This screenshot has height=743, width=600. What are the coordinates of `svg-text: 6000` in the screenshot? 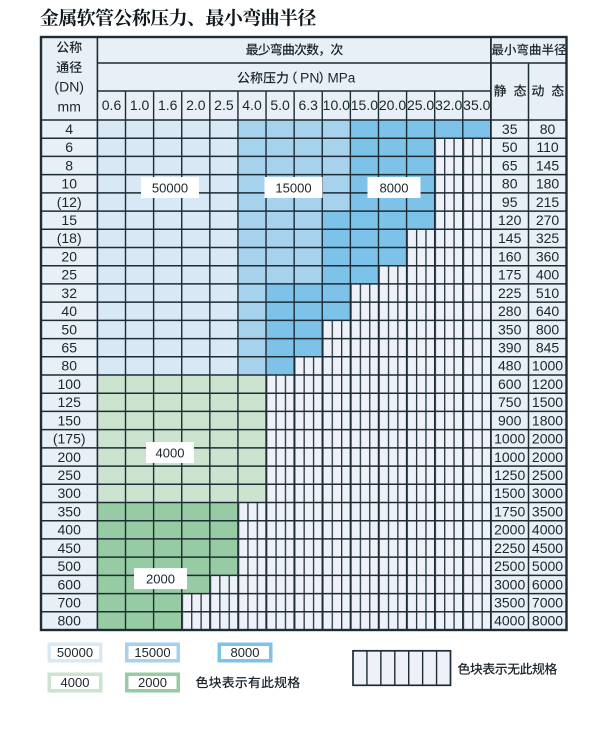 It's located at (547, 584).